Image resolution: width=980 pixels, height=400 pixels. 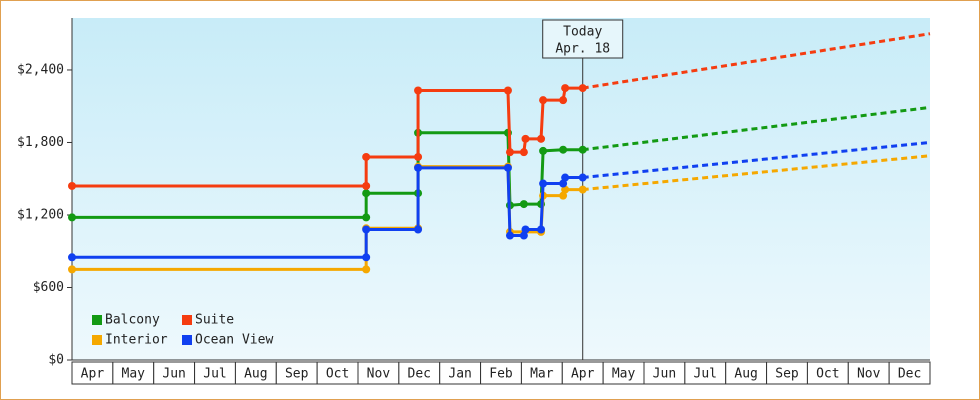 What do you see at coordinates (132, 320) in the screenshot?
I see `legend-label: Balcony` at bounding box center [132, 320].